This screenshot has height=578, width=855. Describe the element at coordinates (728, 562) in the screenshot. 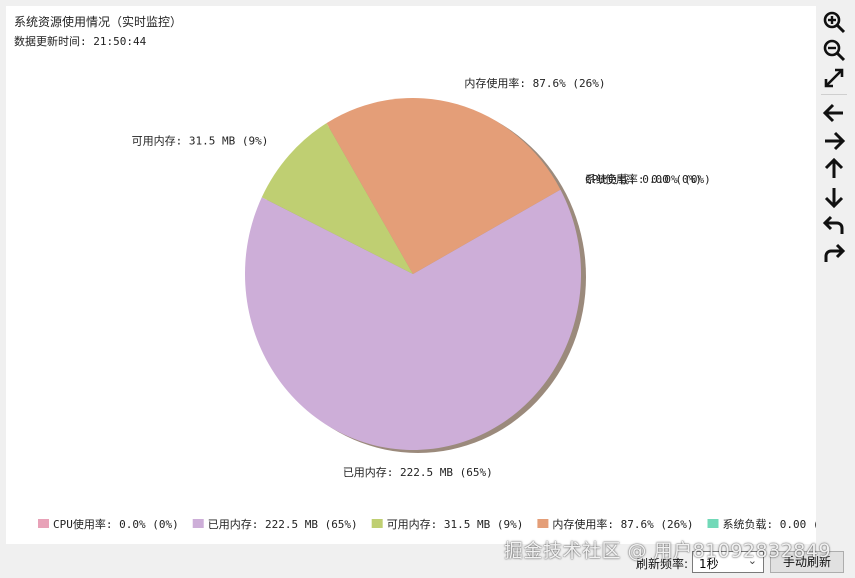

I see `refresh-rate-select: 1秒 ⌄` at that location.